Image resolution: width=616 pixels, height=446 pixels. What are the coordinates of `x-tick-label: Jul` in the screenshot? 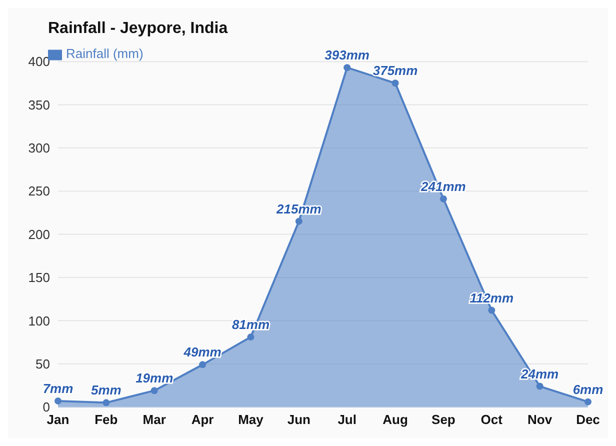 It's located at (347, 420).